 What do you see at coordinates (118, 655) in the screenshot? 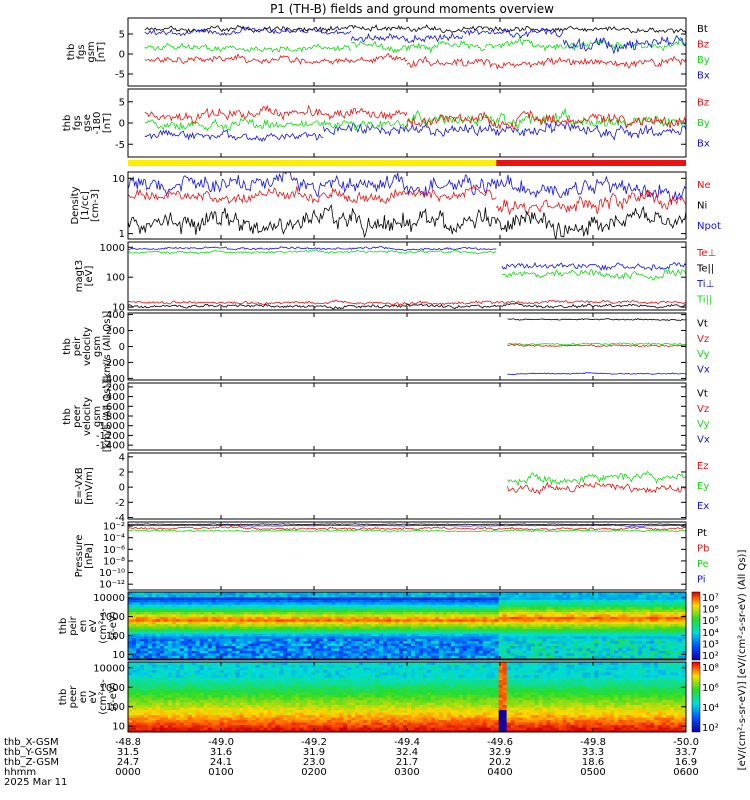
I see `ytick-peir_eflux: 10` at bounding box center [118, 655].